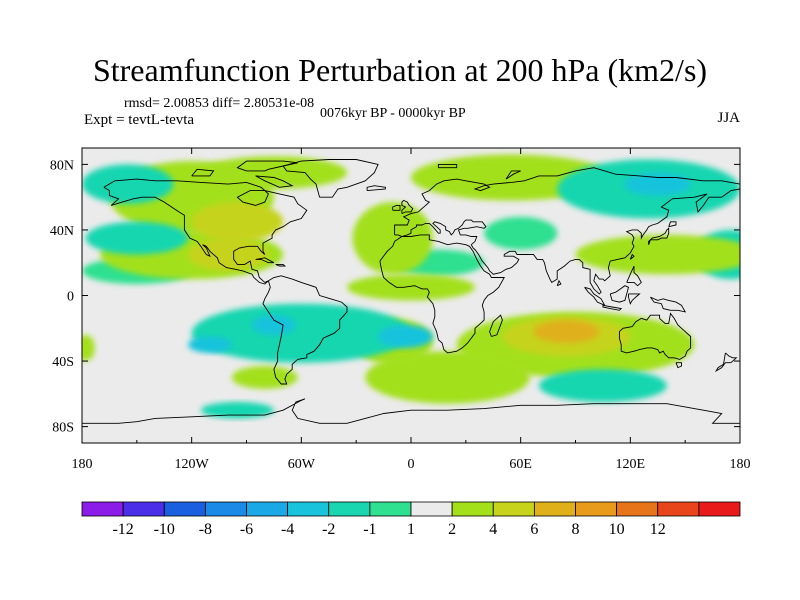 The height and width of the screenshot is (600, 800). Describe the element at coordinates (63, 428) in the screenshot. I see `y-tick-label: 80S` at that location.